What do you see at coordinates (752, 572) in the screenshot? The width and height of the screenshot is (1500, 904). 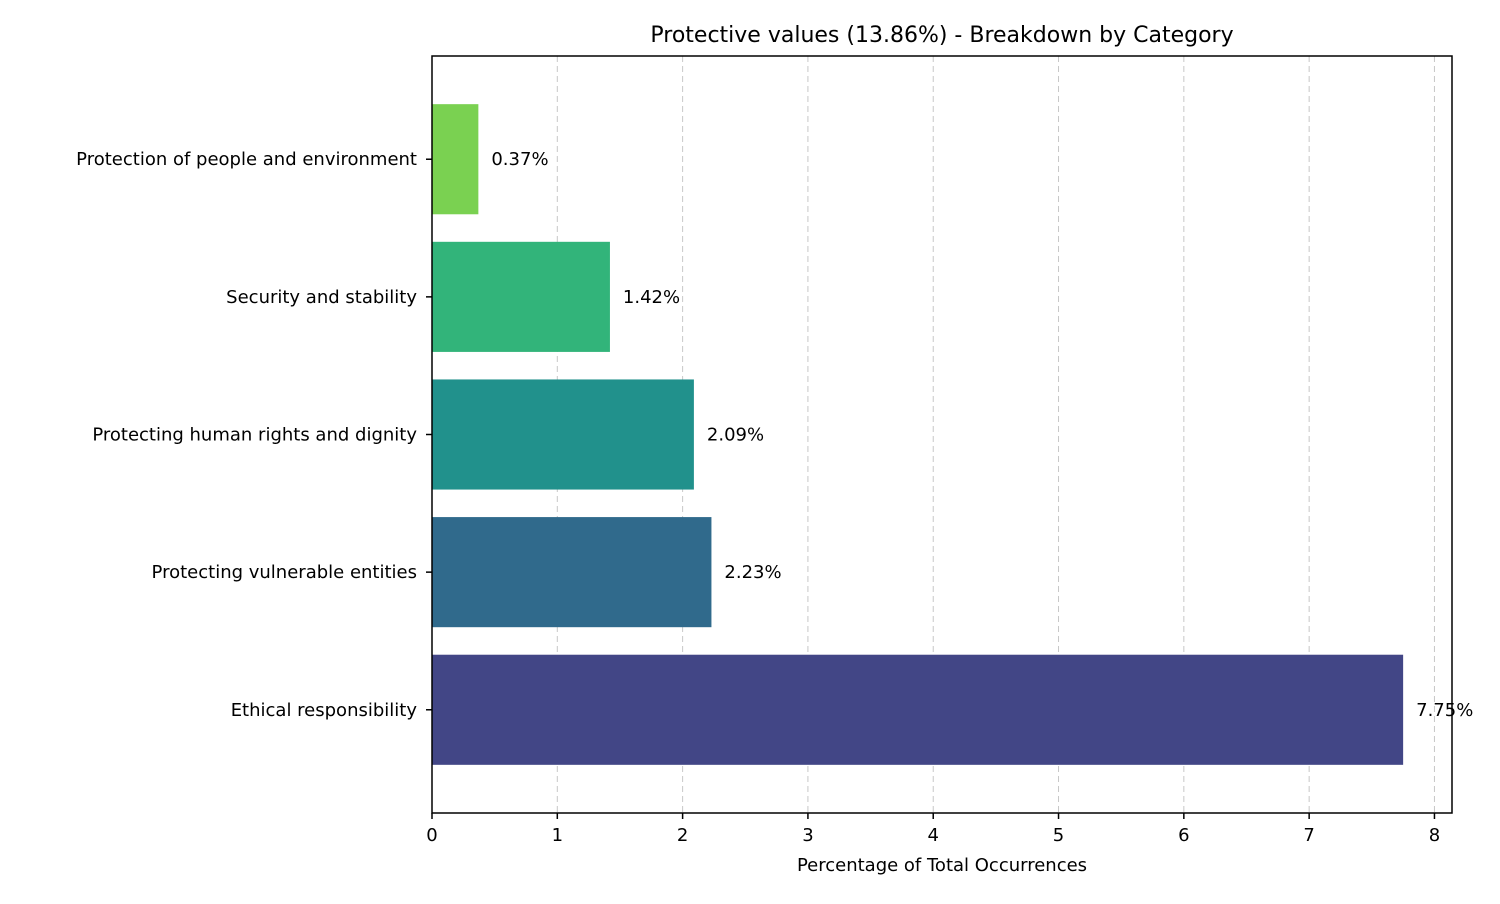 I see `data-label: 2.23%` at bounding box center [752, 572].